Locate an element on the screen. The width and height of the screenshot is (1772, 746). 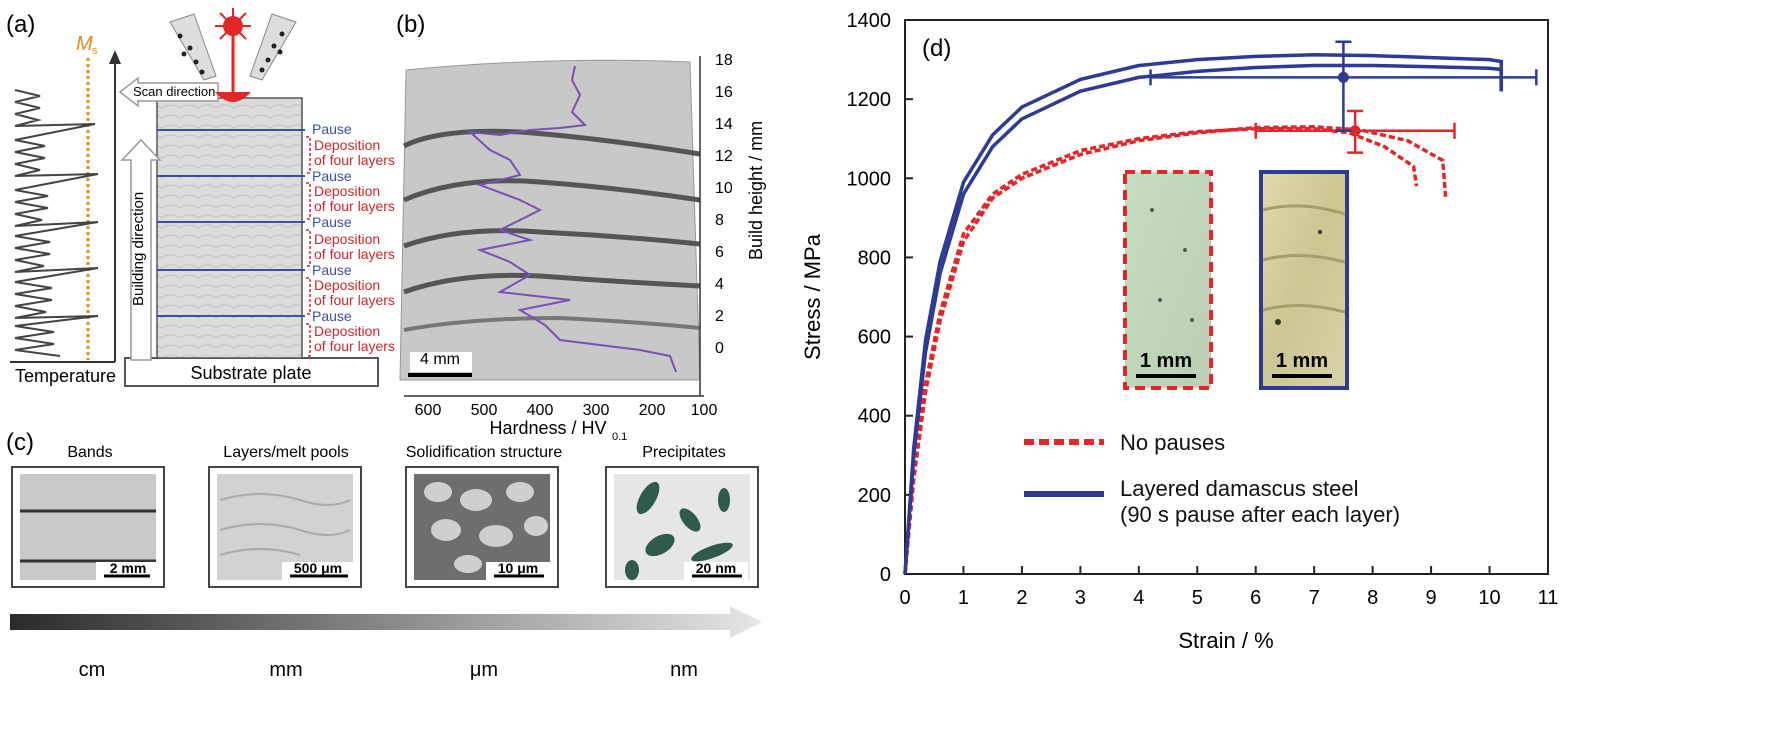
temperature-curve is located at coordinates (56, 223).